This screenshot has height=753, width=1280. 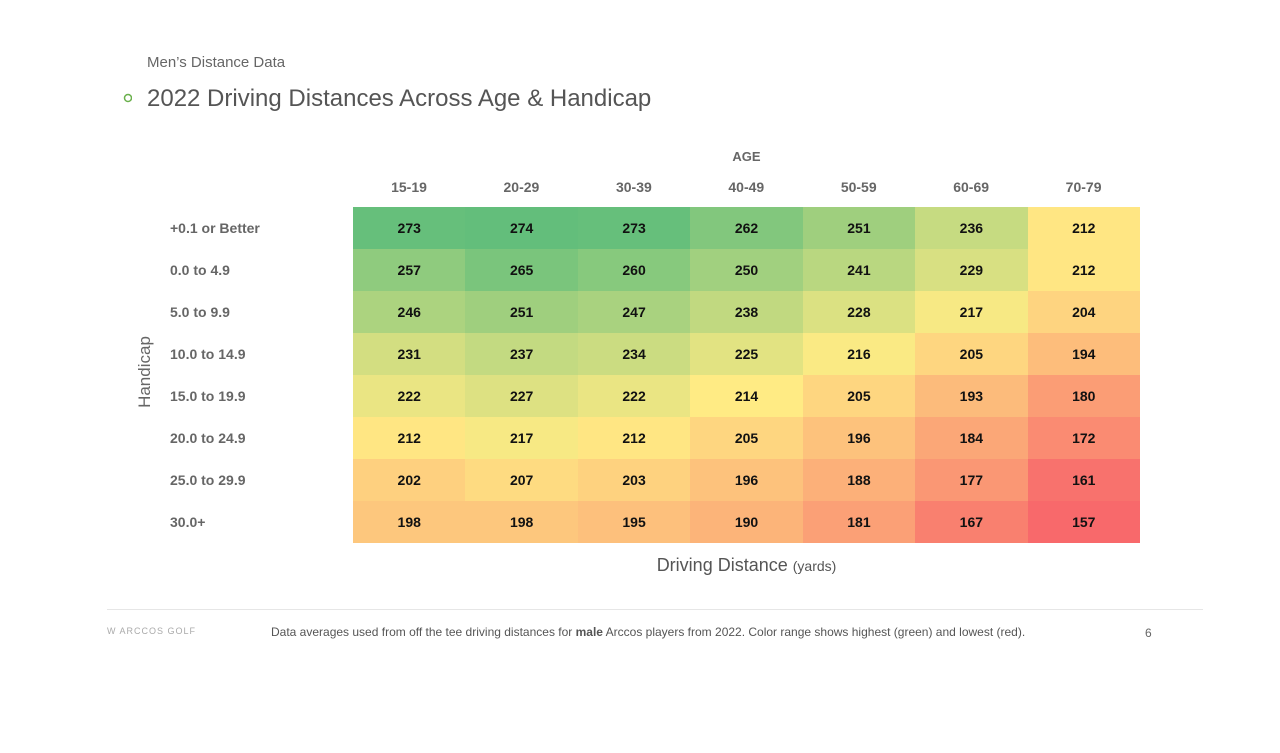 What do you see at coordinates (746, 354) in the screenshot?
I see `heatmap-cell: 225` at bounding box center [746, 354].